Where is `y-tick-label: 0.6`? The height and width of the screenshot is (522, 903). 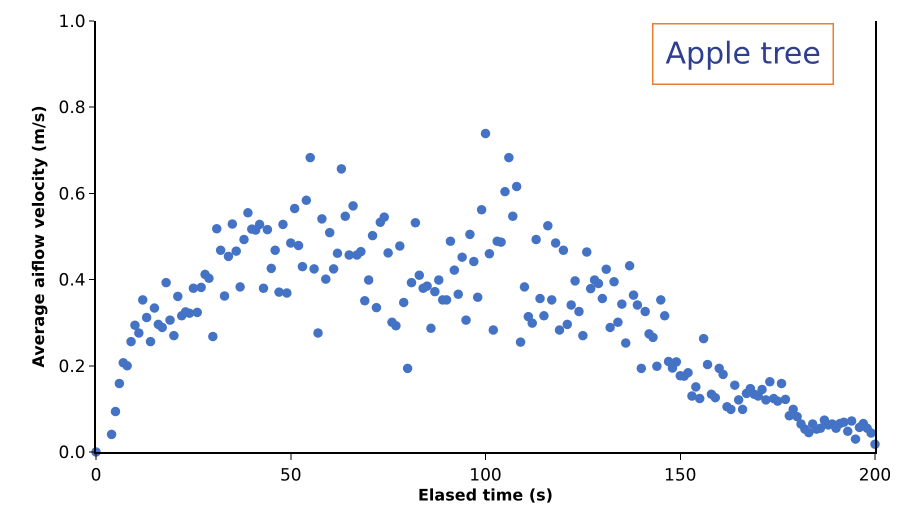 y-tick-label: 0.6 is located at coordinates (72, 194).